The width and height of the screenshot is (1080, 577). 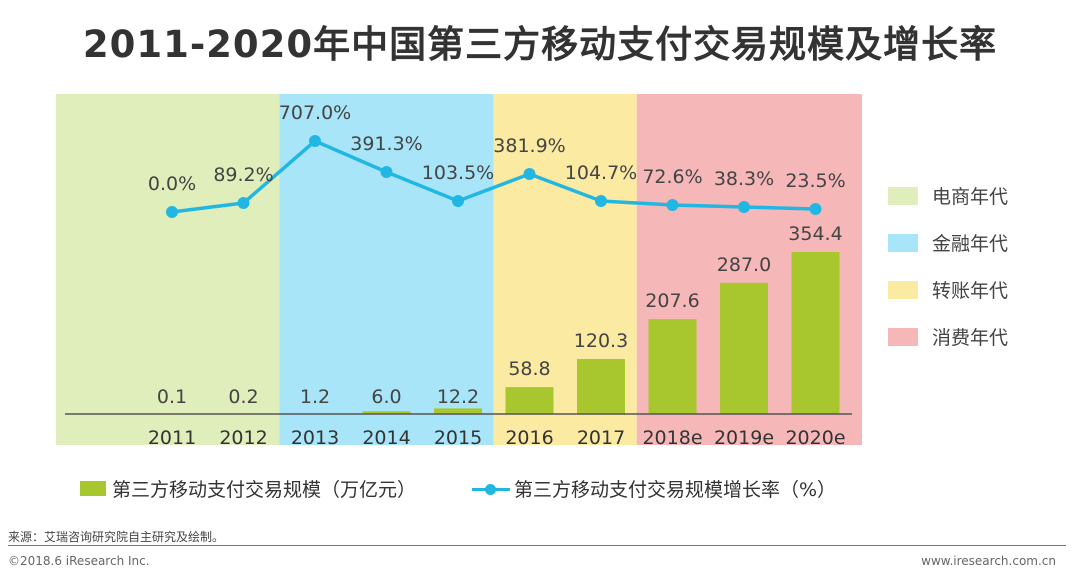 What do you see at coordinates (491, 489) in the screenshot?
I see `line-legend-swatch` at bounding box center [491, 489].